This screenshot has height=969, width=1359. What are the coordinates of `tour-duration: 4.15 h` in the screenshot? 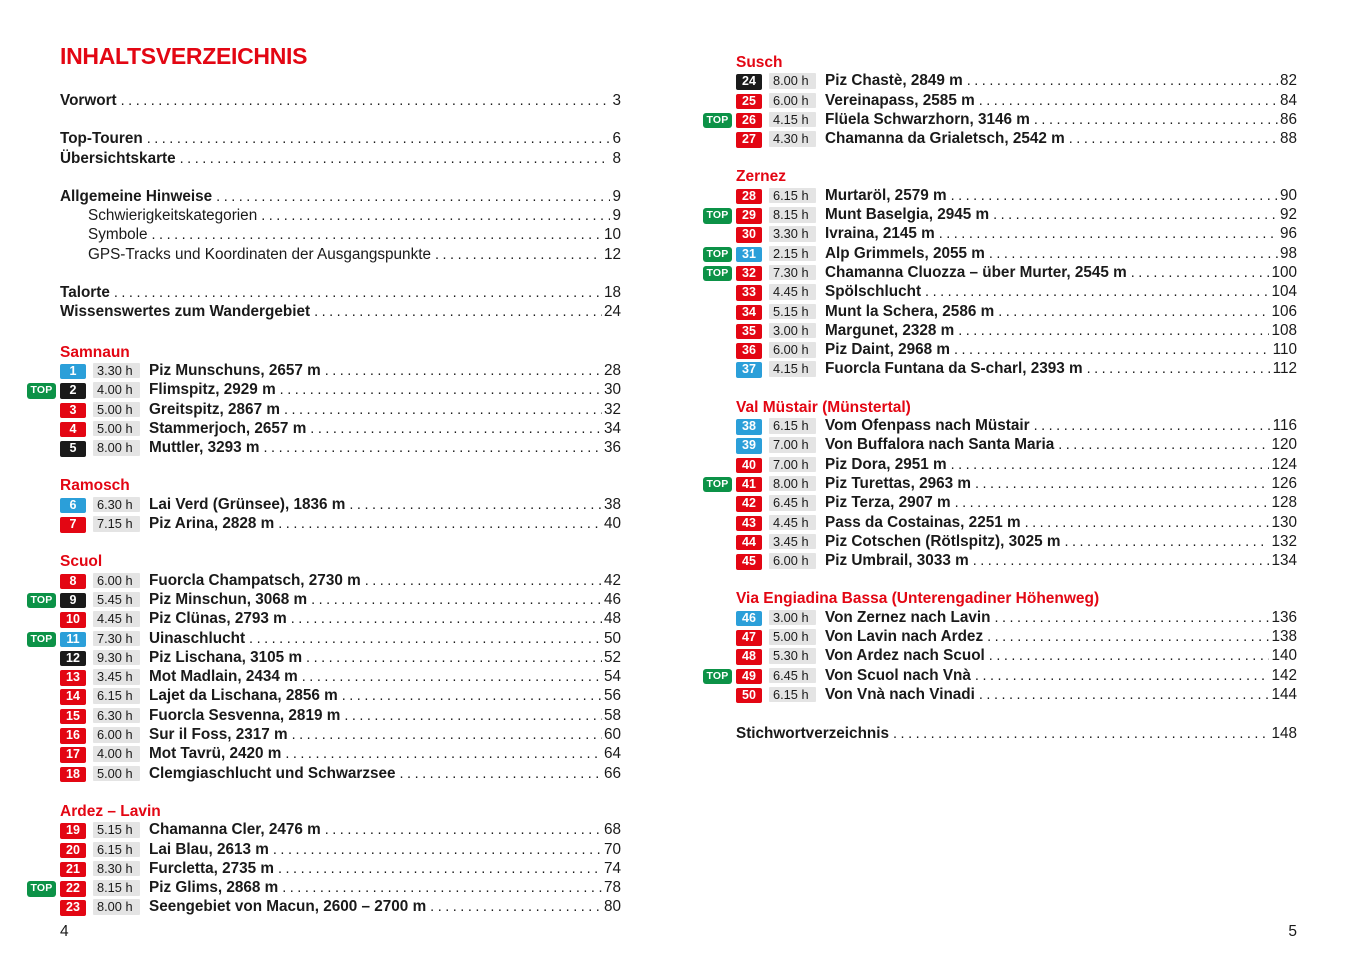 It's located at (792, 369).